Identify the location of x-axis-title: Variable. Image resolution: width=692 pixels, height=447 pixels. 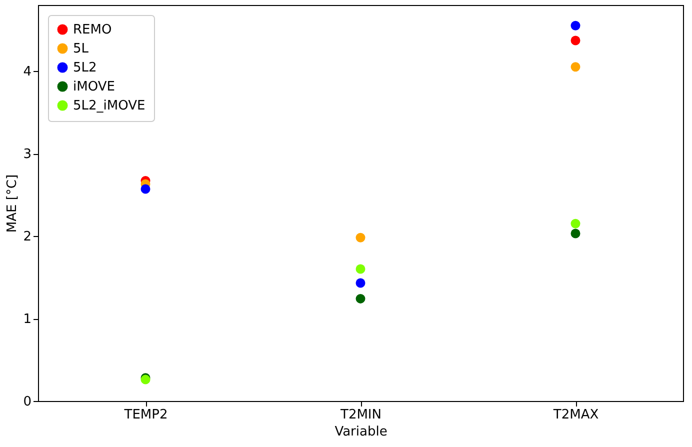
(361, 432).